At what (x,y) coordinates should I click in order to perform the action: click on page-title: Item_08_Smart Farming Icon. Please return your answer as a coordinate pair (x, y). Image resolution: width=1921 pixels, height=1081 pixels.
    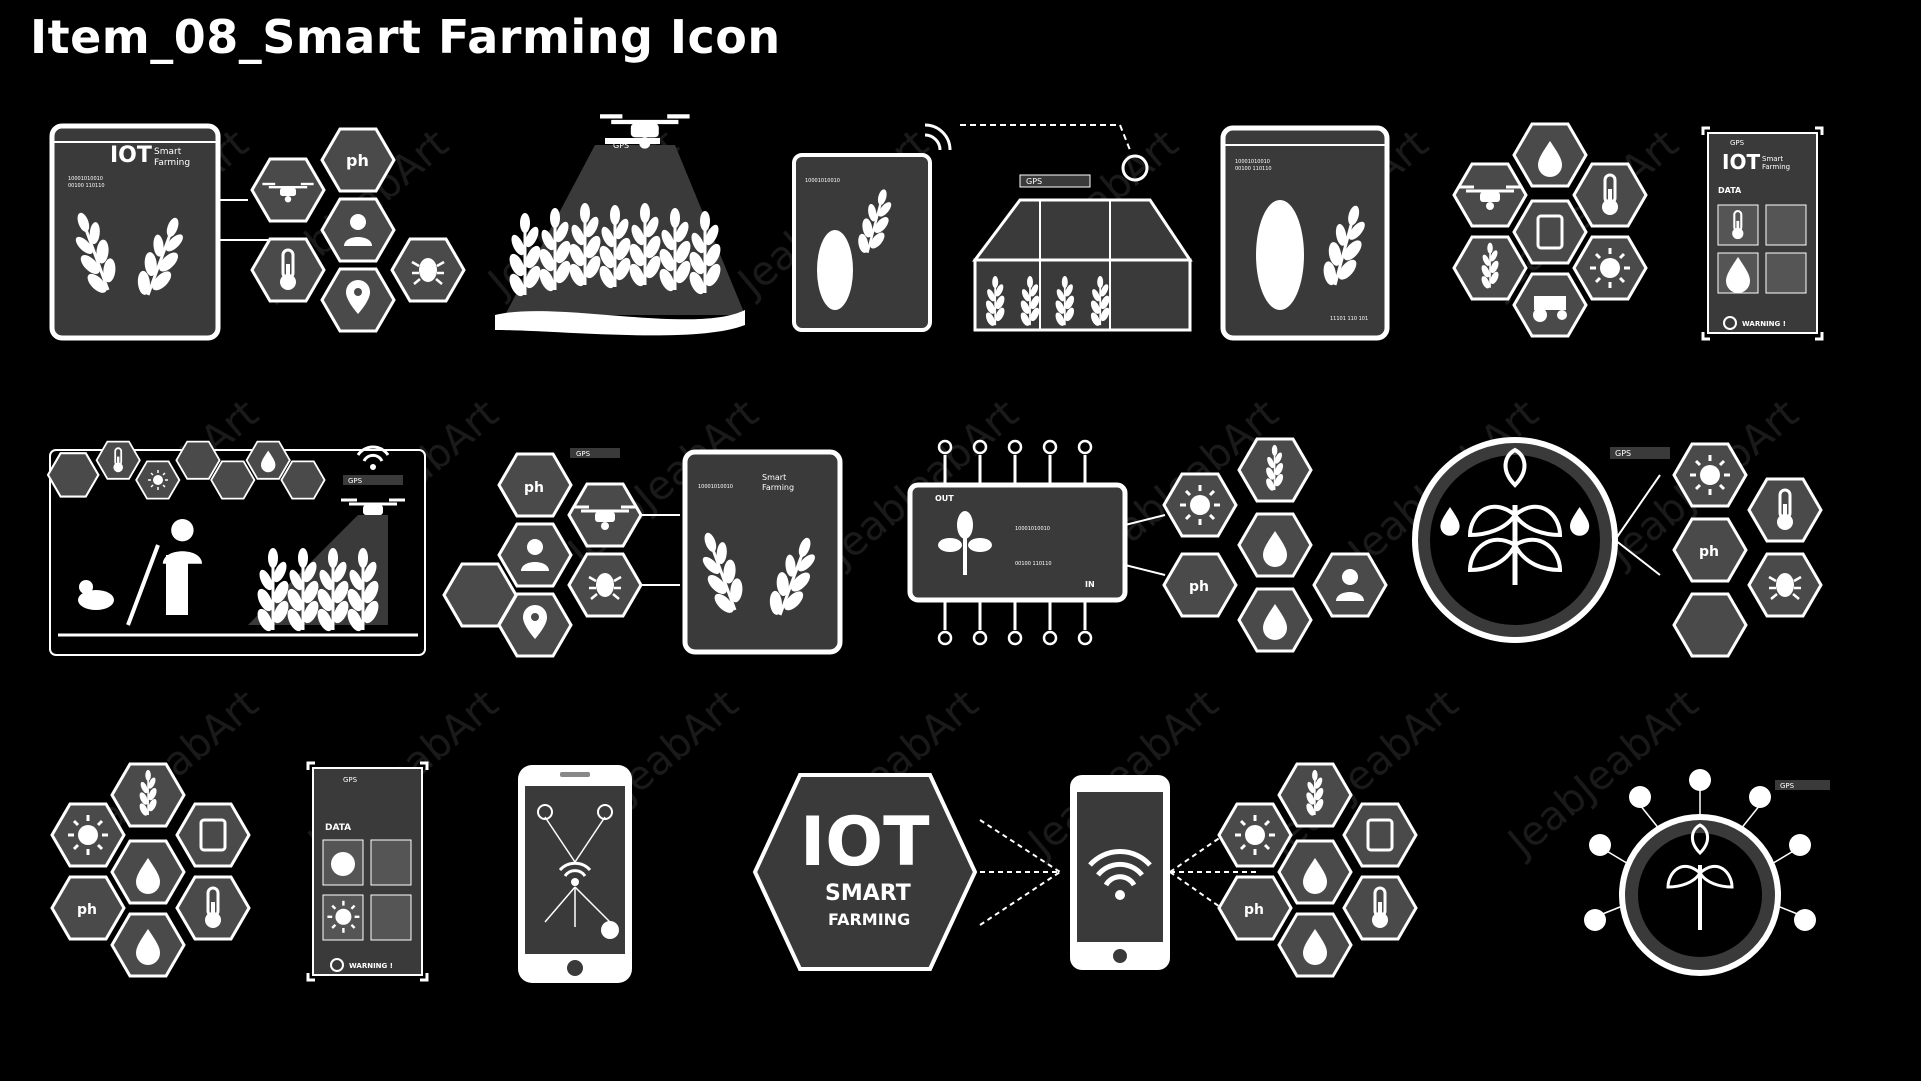
    Looking at the image, I should click on (405, 37).